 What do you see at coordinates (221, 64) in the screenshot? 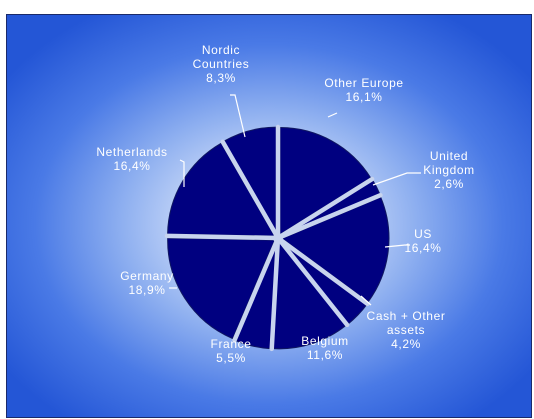
I see `slice-label-line: Countries` at bounding box center [221, 64].